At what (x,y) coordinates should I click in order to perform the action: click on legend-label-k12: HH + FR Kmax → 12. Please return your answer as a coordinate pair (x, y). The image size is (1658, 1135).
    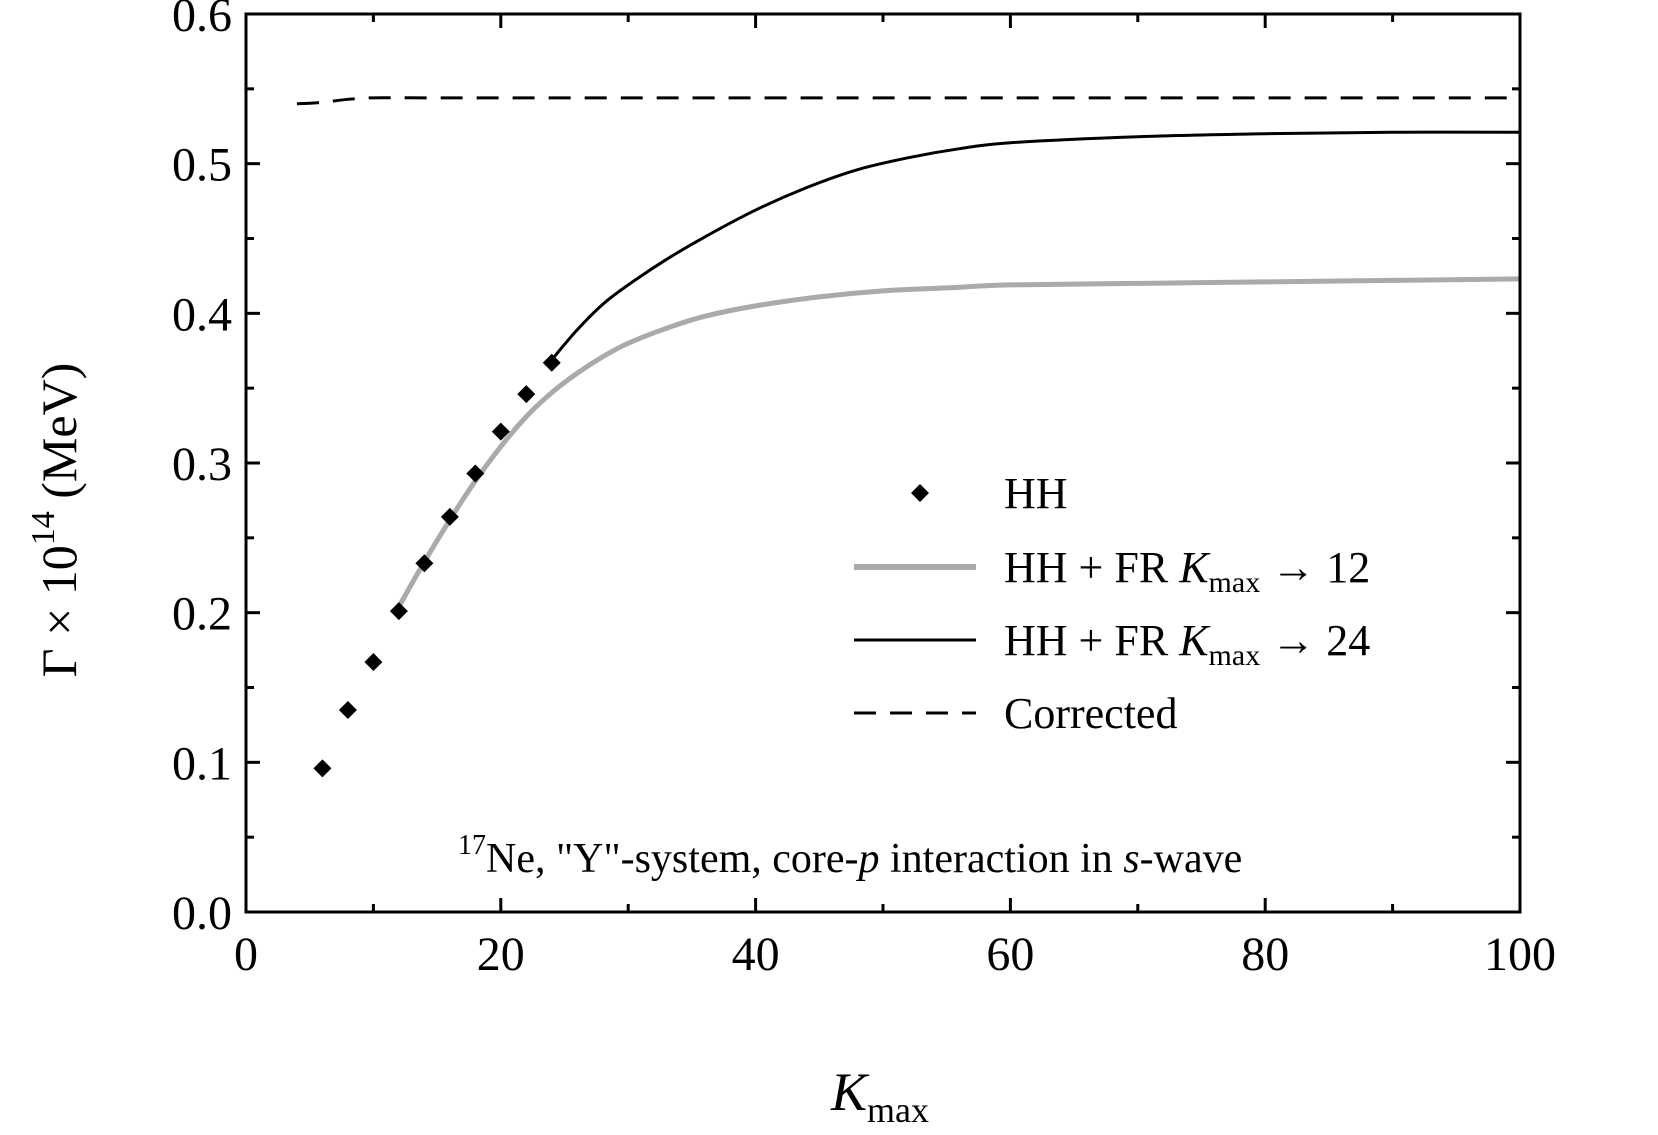
    Looking at the image, I should click on (1187, 571).